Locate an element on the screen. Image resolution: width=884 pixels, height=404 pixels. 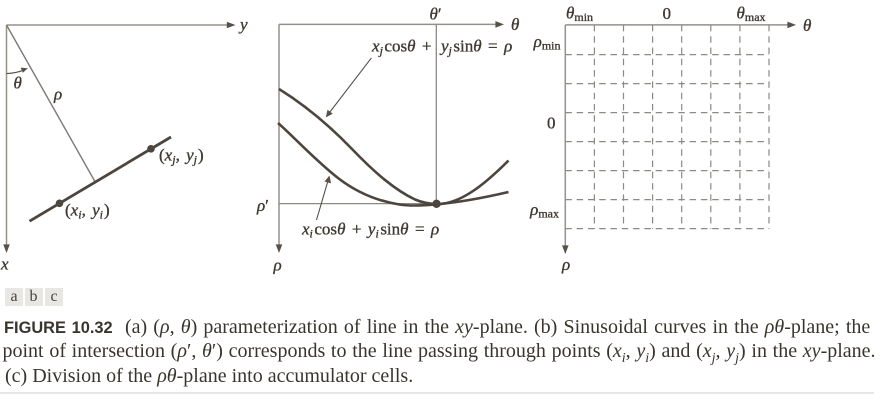
svg-text: yjsinθ = ρ is located at coordinates (475, 47).